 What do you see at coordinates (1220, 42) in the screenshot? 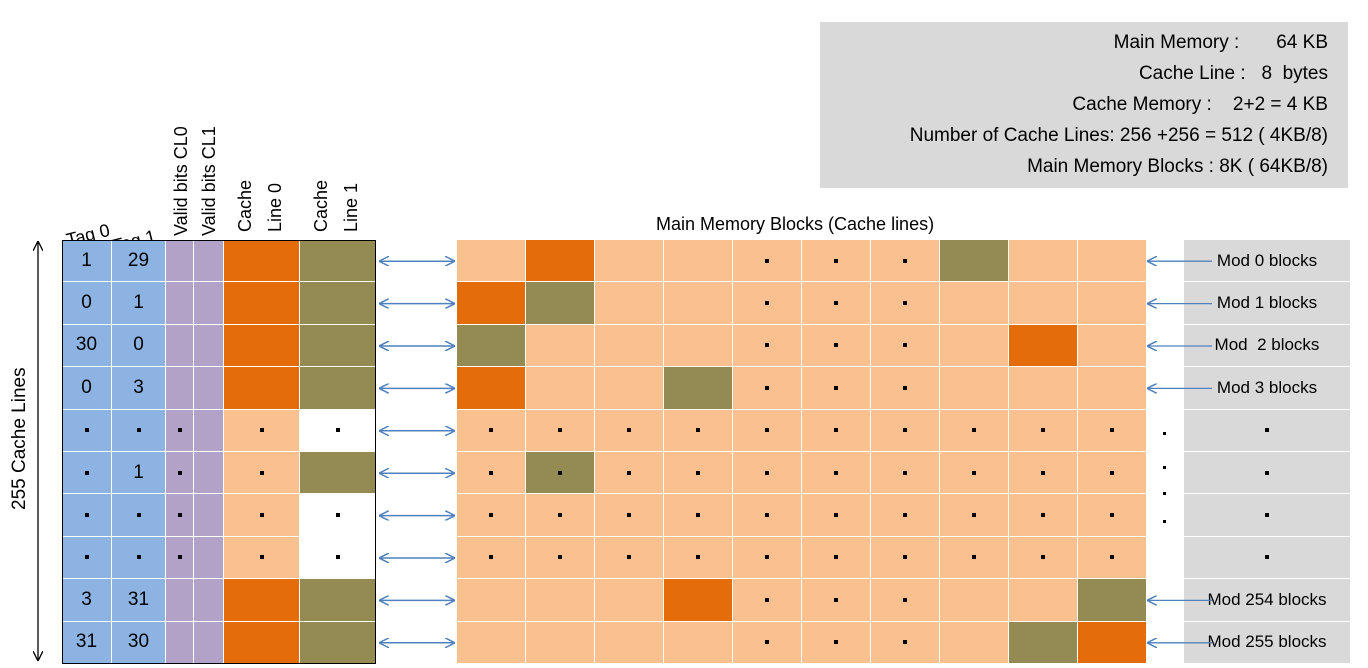
I see `info-main-memory: Main Memory : 64 KB` at bounding box center [1220, 42].